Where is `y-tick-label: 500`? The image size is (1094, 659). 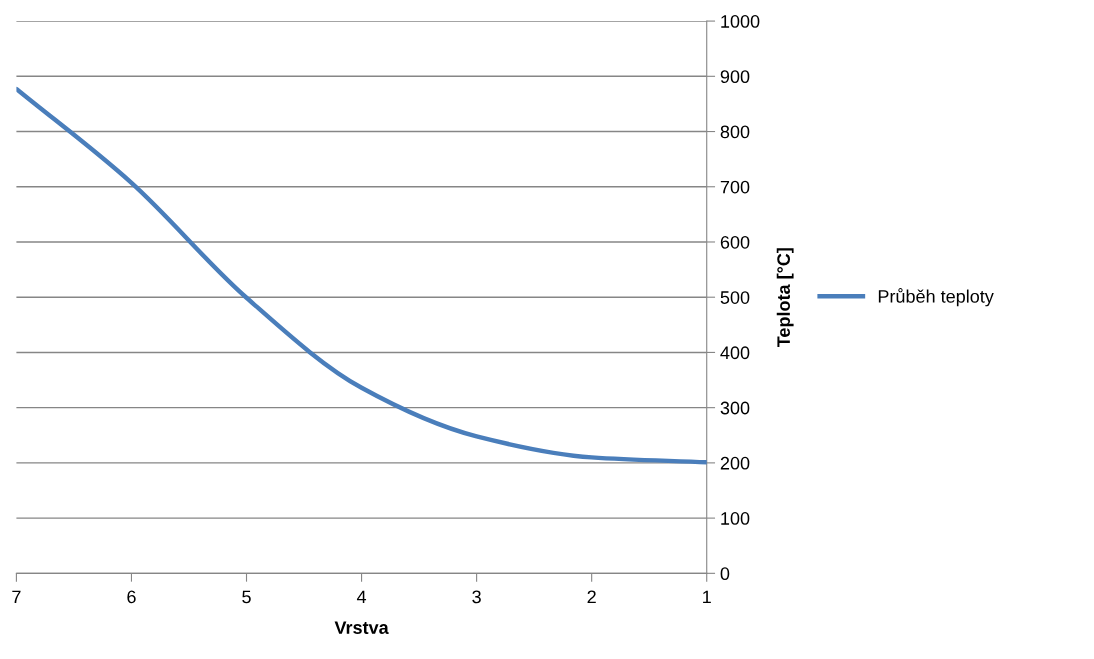 y-tick-label: 500 is located at coordinates (735, 297).